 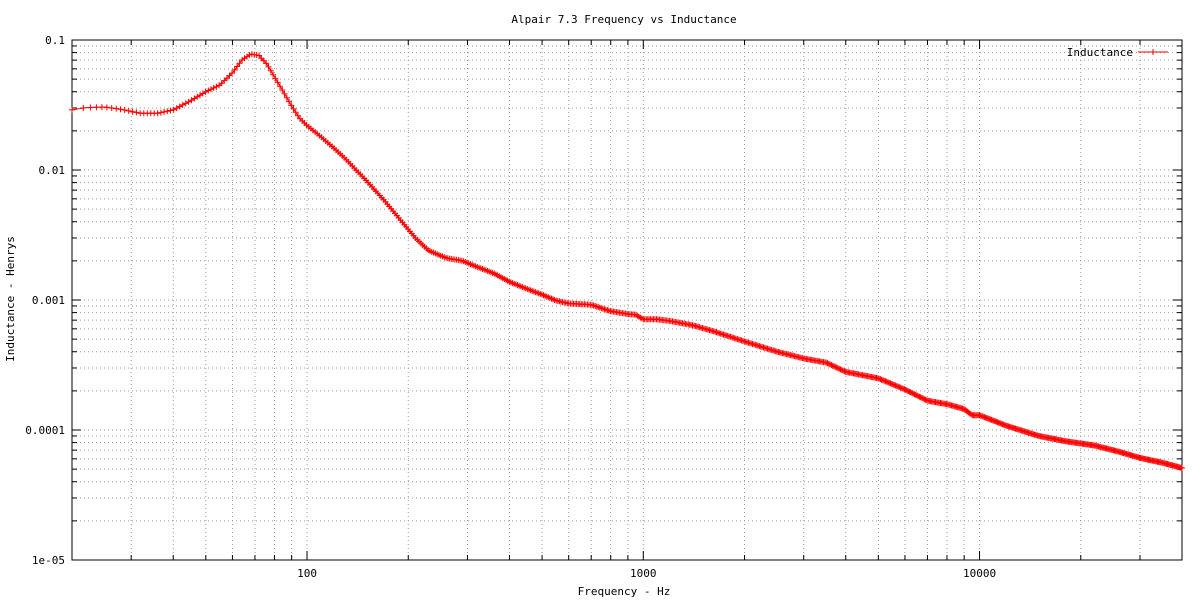 I want to click on x-tick-label: 1000, so click(x=643, y=573).